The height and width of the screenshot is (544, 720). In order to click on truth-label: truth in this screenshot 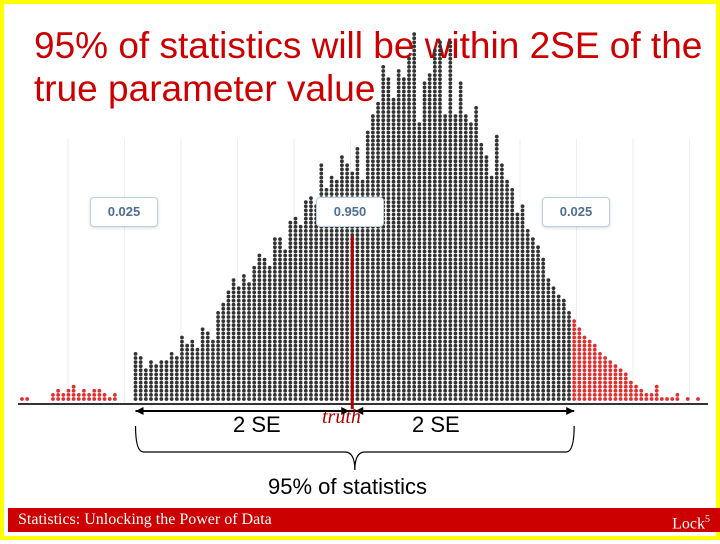, I will do `click(341, 417)`.